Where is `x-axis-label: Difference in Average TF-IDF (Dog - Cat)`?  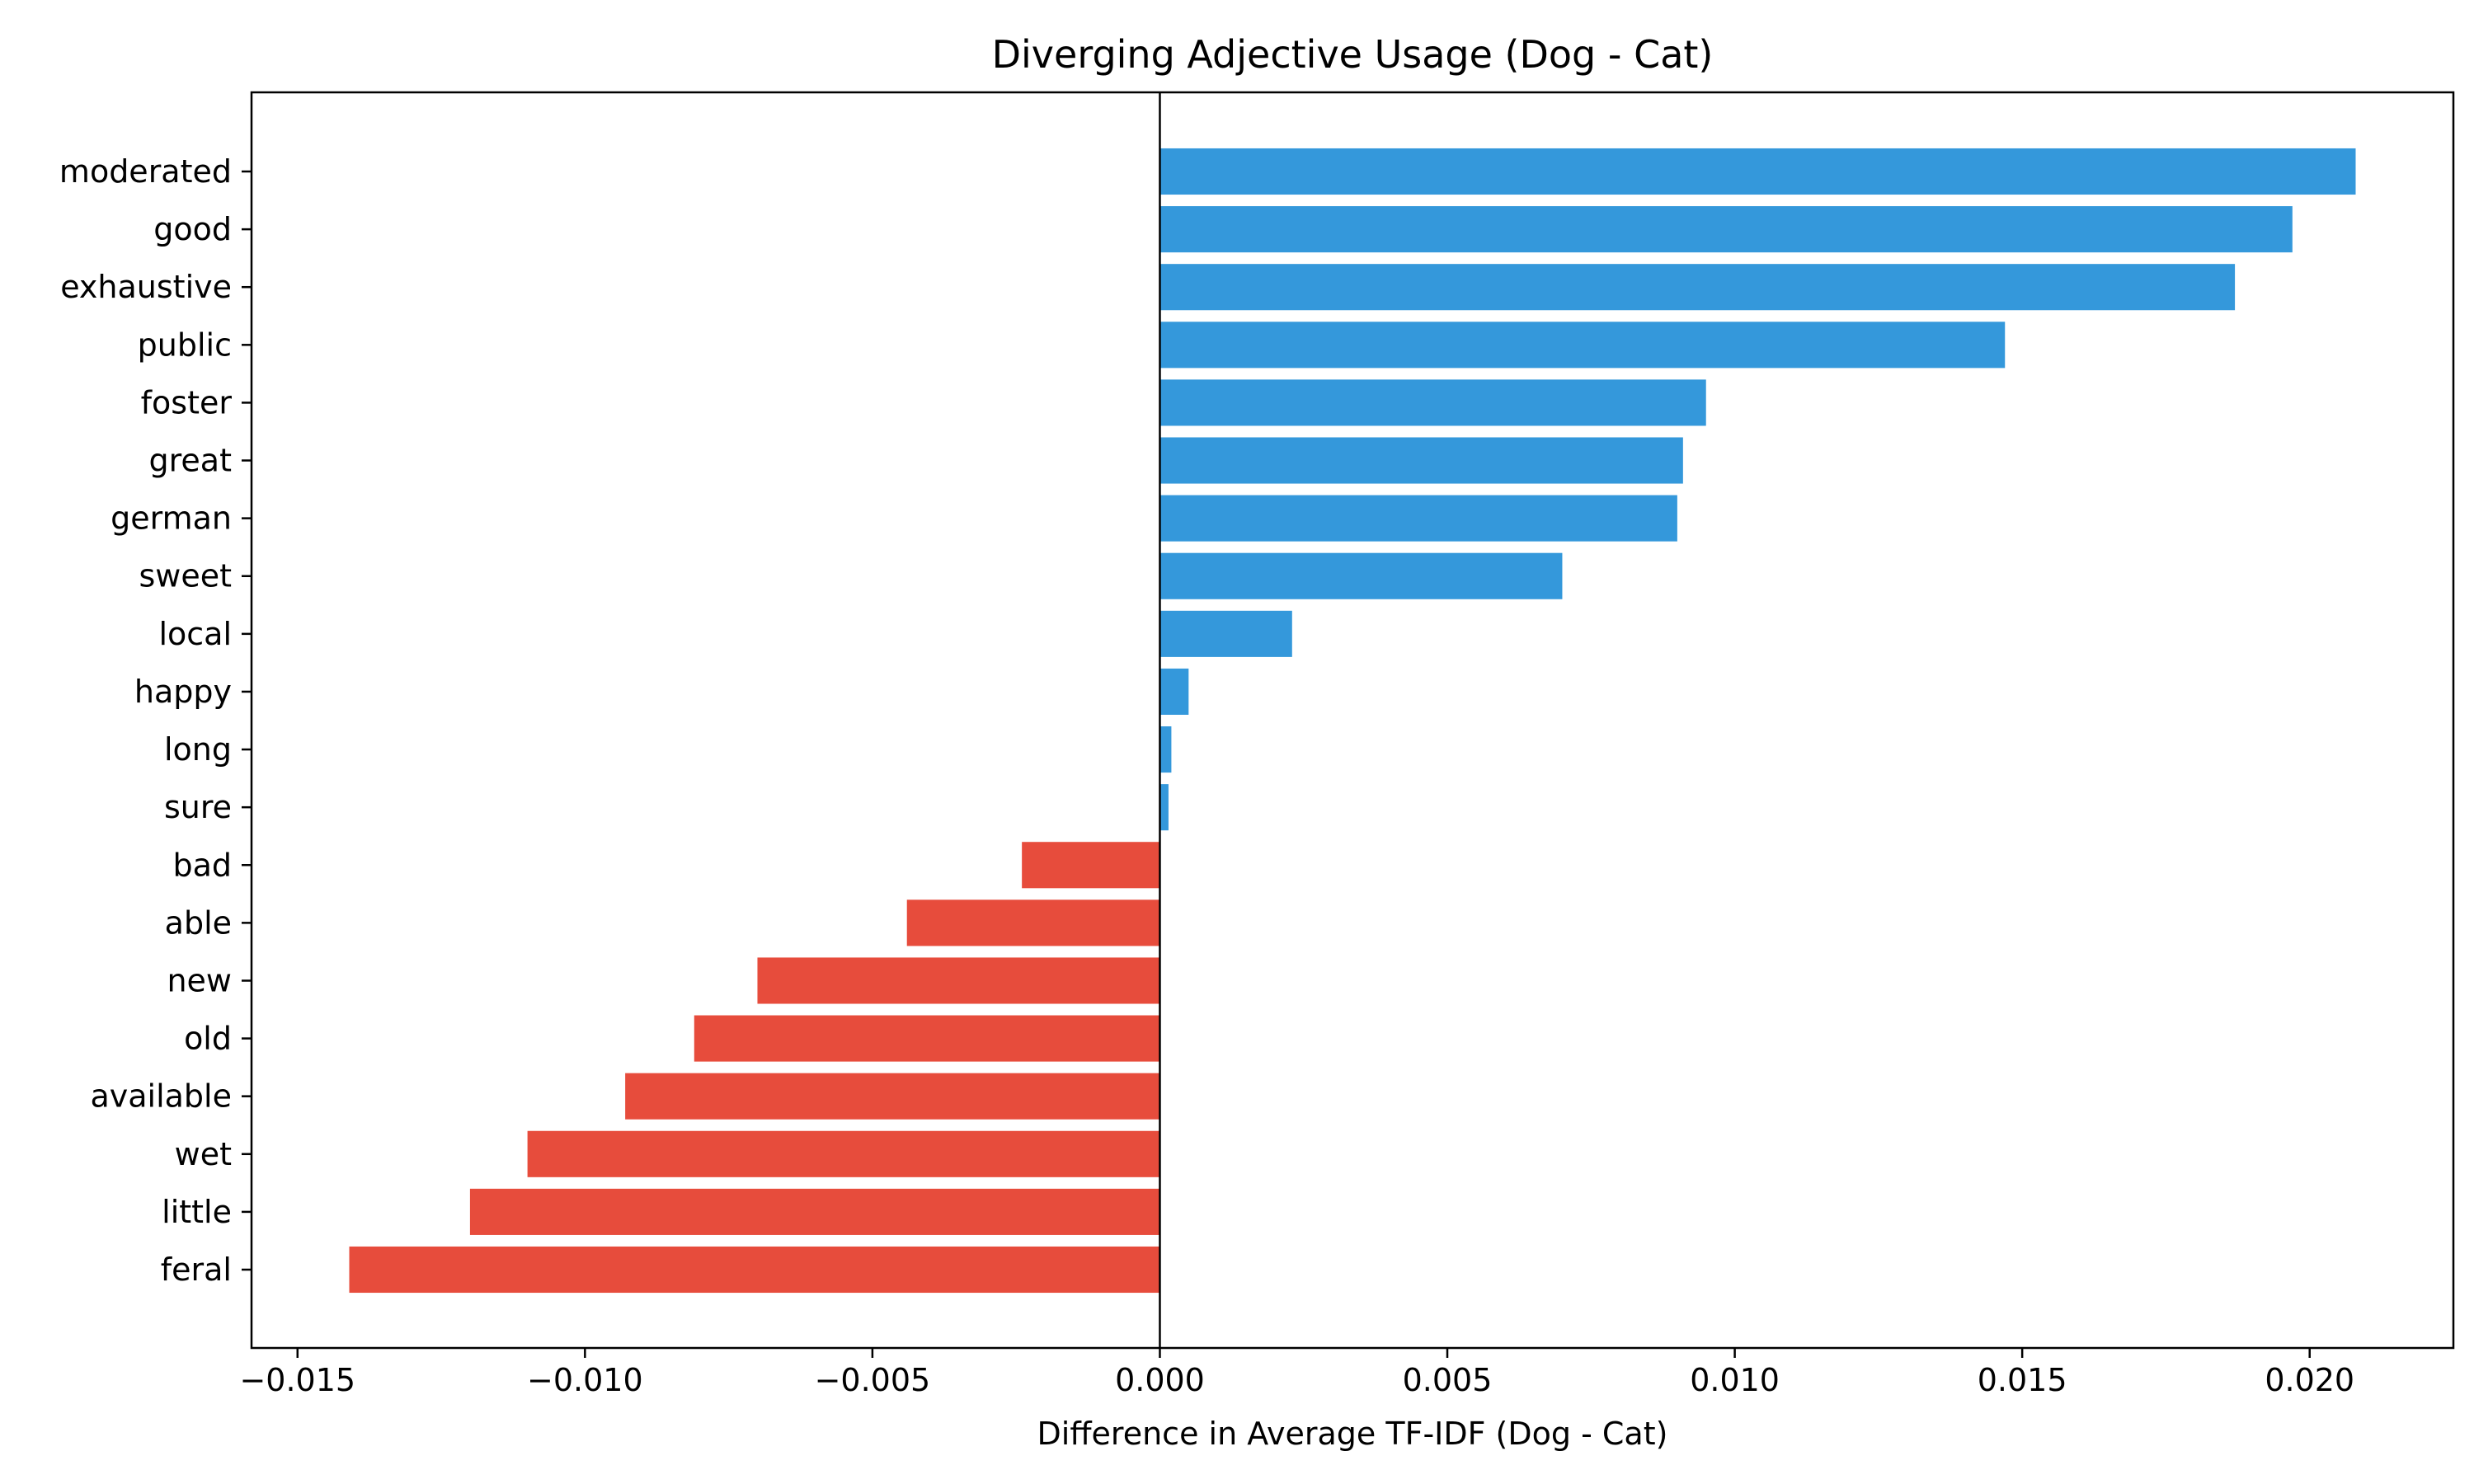 x-axis-label: Difference in Average TF-IDF (Dog - Cat) is located at coordinates (1352, 1434).